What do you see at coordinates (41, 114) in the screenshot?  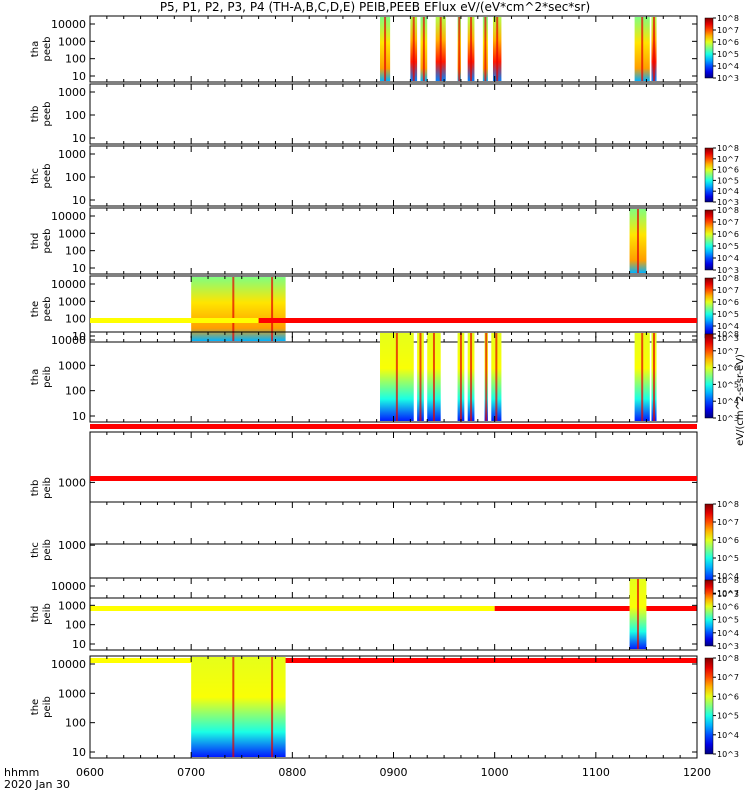 I see `y-axis-label: thbpeeb` at bounding box center [41, 114].